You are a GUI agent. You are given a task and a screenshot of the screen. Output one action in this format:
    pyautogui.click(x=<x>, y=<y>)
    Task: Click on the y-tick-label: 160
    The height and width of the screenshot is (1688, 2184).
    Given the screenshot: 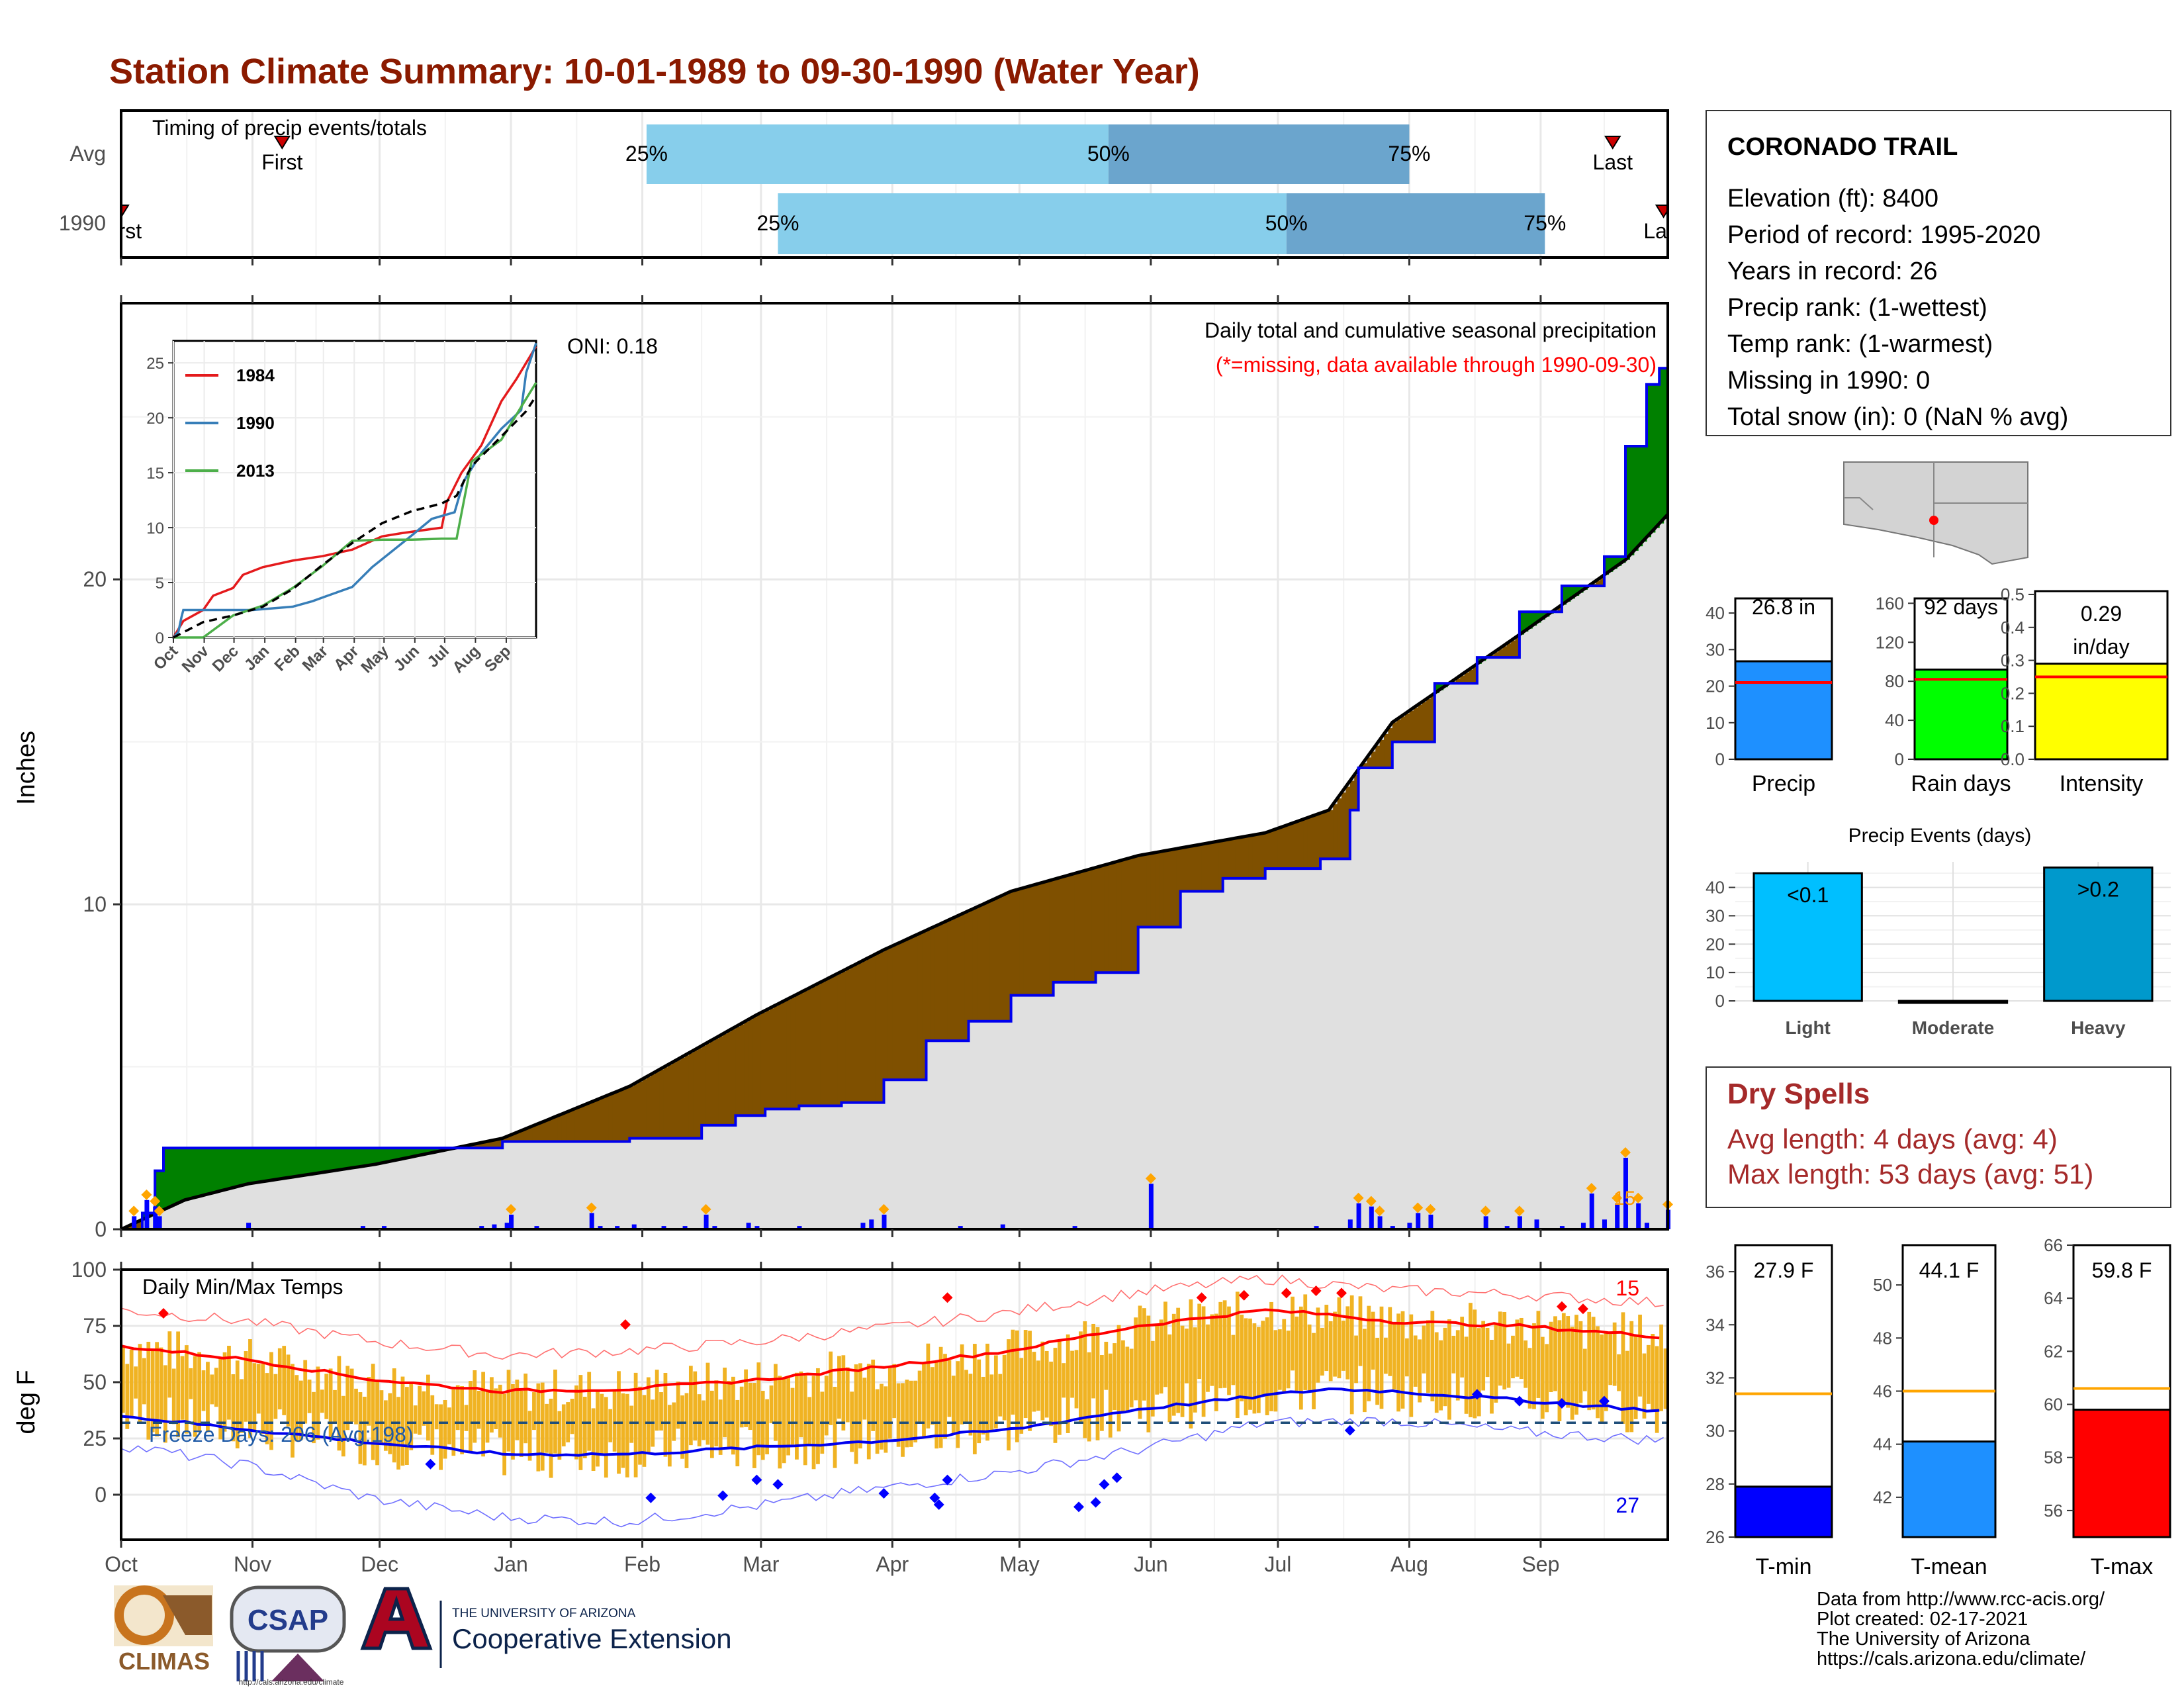 What is the action you would take?
    pyautogui.click(x=1890, y=603)
    